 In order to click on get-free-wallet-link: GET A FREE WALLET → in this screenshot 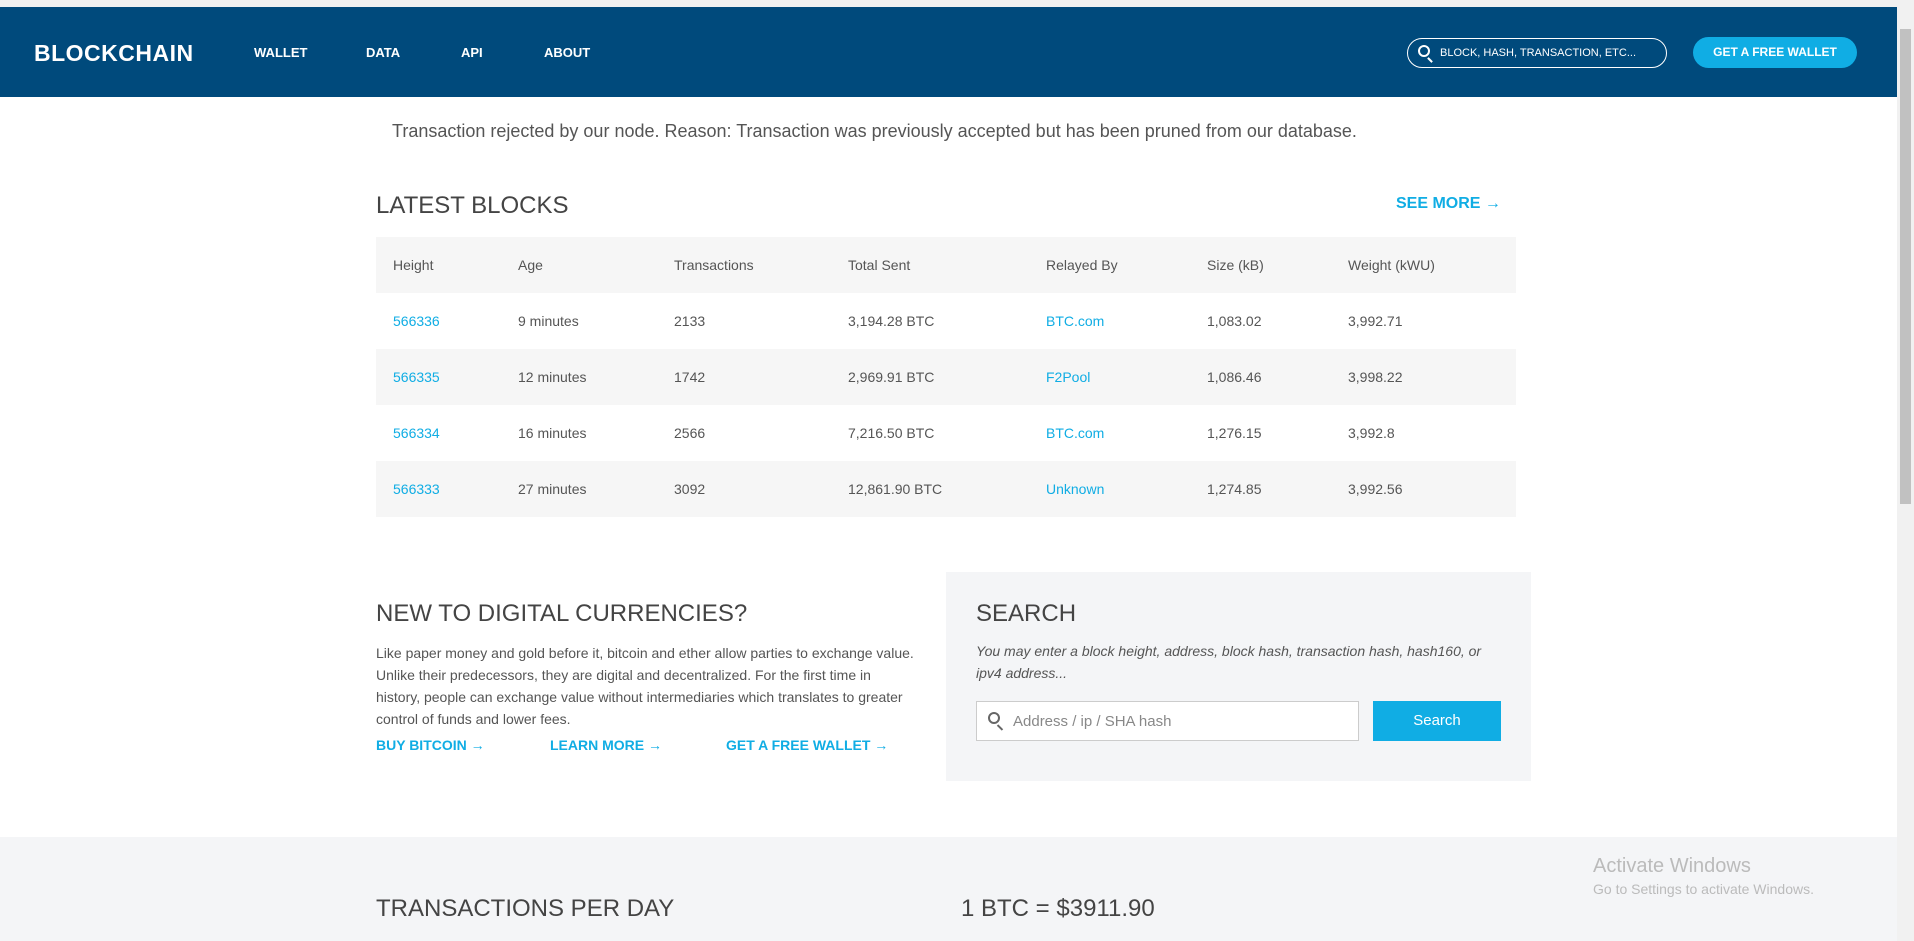, I will do `click(807, 745)`.